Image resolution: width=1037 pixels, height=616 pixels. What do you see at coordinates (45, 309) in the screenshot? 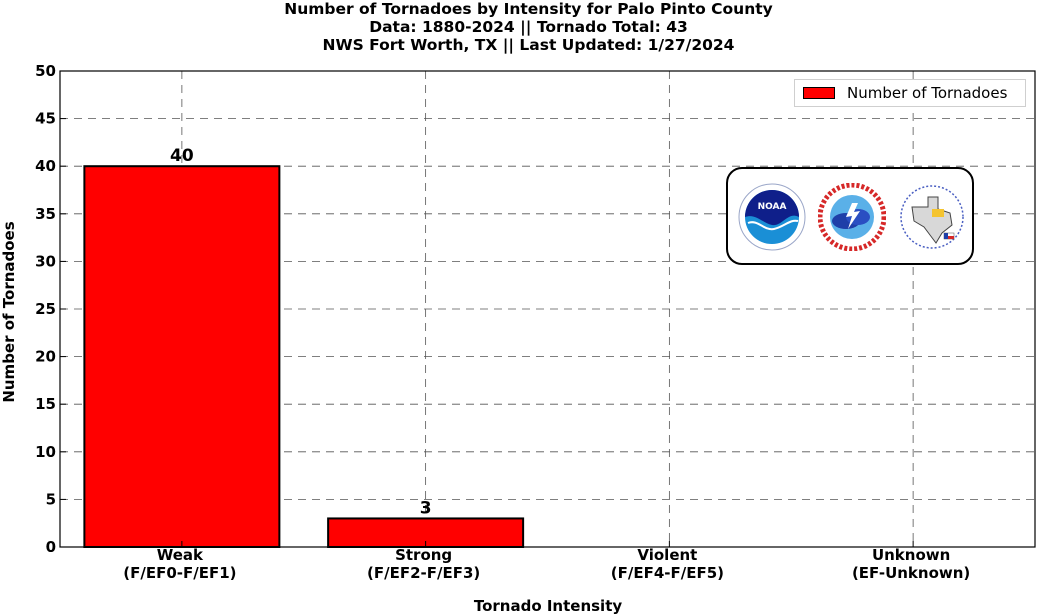
I see `y-tick-label: 25` at bounding box center [45, 309].